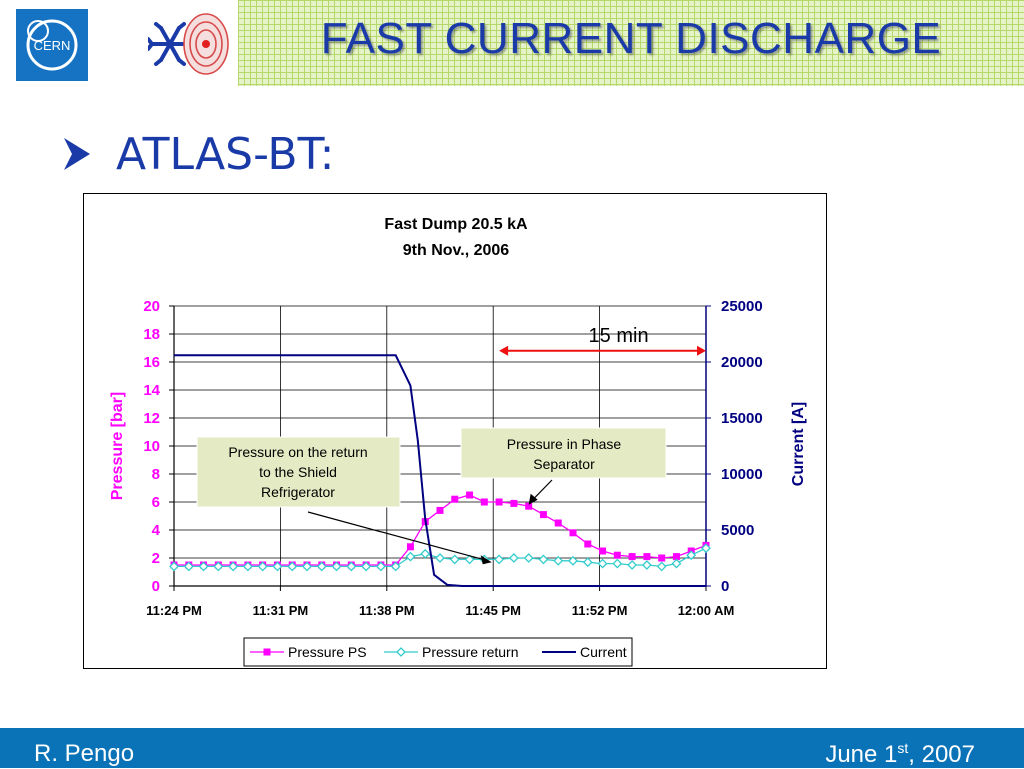 The height and width of the screenshot is (769, 1024). What do you see at coordinates (564, 464) in the screenshot?
I see `callout-text-phase-separator: Separator` at bounding box center [564, 464].